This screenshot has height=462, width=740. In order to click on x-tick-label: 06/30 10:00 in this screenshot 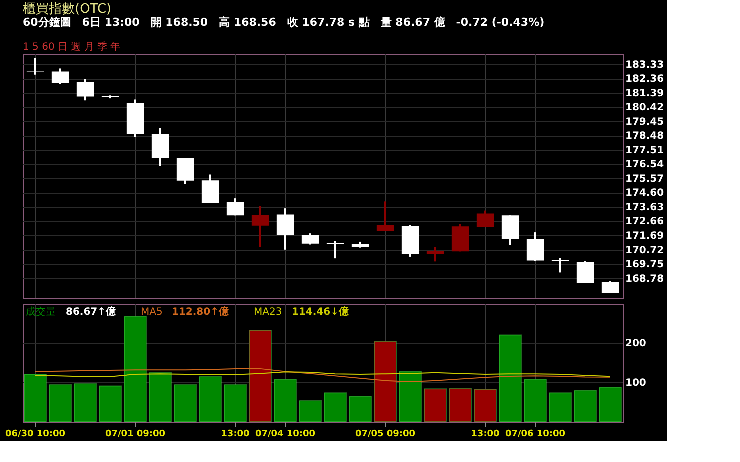, I will do `click(35, 435)`.